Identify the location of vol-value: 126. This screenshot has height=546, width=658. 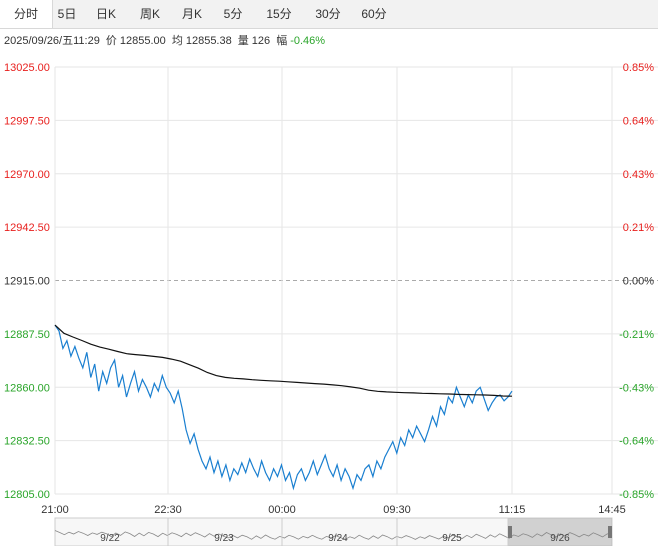
(261, 41).